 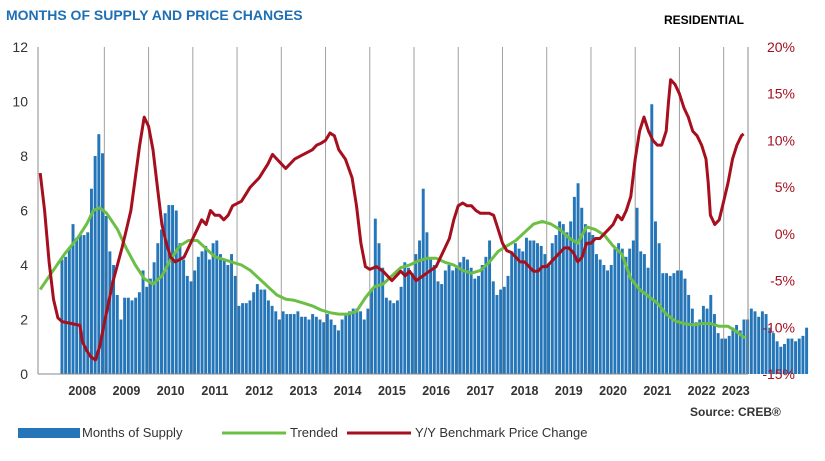 What do you see at coordinates (525, 391) in the screenshot?
I see `year-label: 2018` at bounding box center [525, 391].